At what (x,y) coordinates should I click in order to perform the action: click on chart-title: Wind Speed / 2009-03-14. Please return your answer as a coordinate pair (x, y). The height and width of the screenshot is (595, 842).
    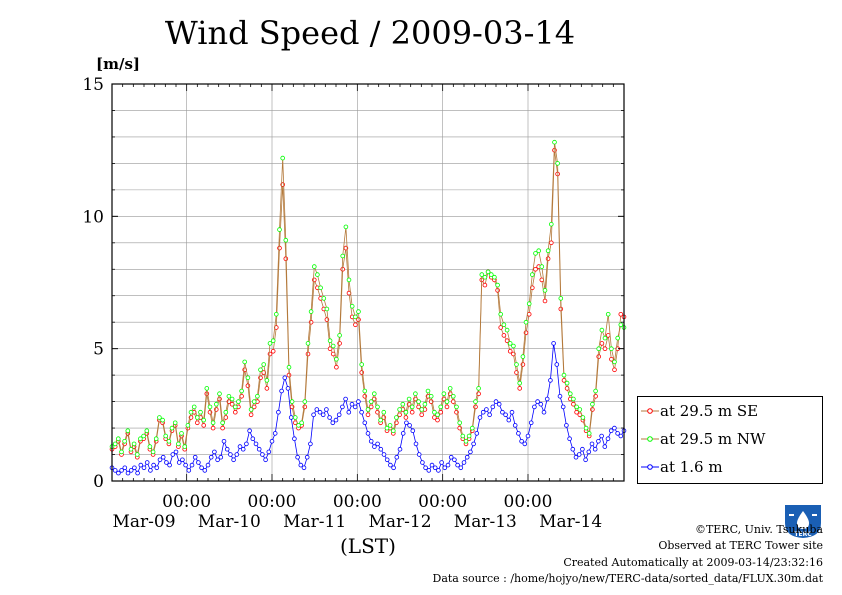
    Looking at the image, I should click on (370, 33).